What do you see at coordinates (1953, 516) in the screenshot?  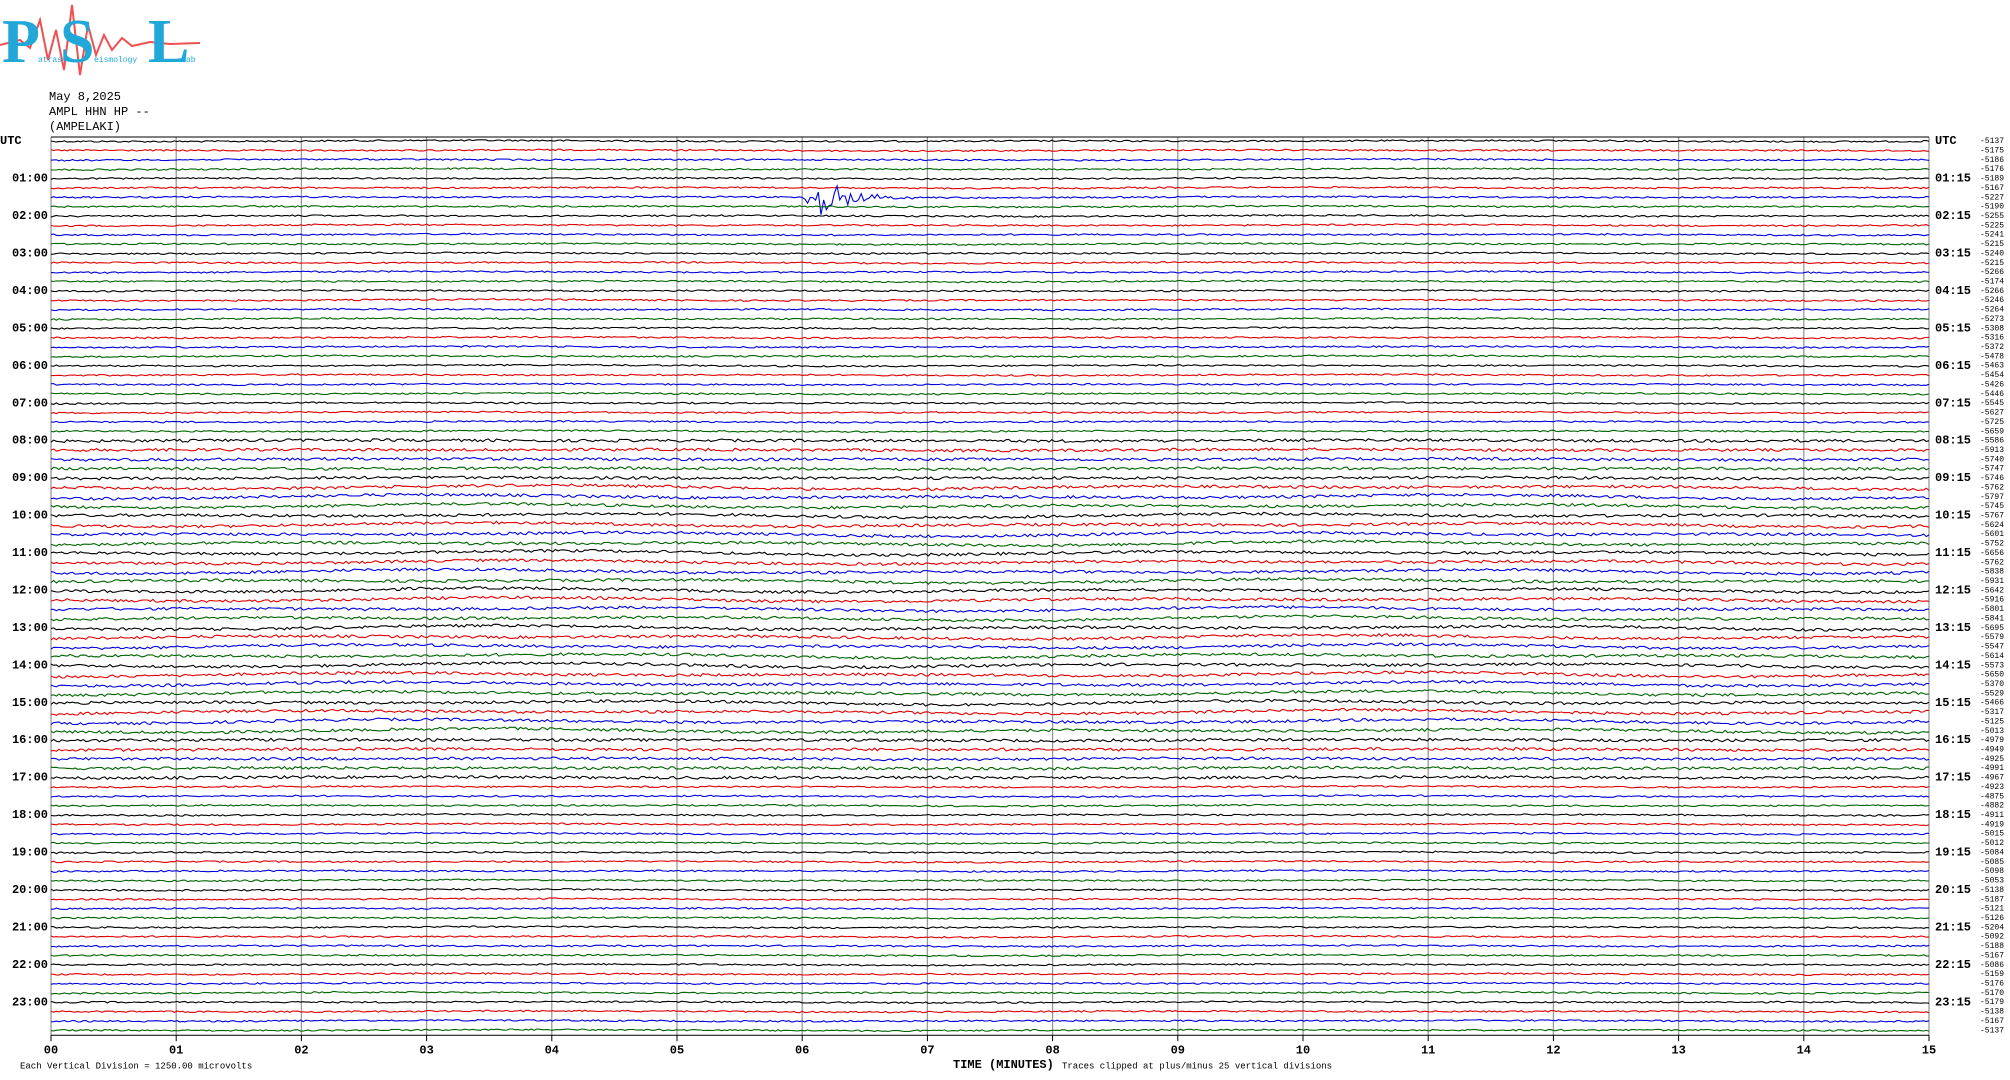 I see `hour-label-right: 10:15` at bounding box center [1953, 516].